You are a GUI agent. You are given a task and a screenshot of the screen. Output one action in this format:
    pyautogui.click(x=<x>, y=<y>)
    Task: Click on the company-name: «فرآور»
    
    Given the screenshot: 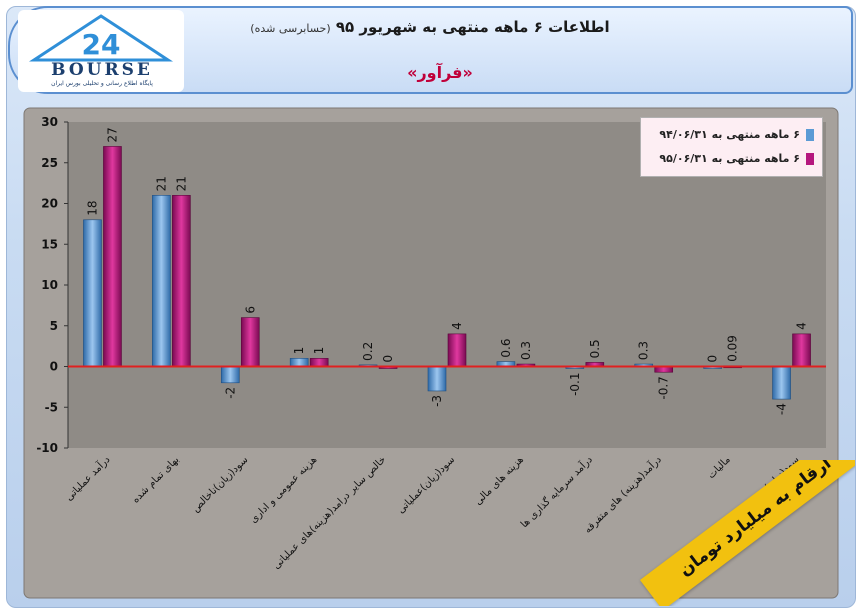 What is the action you would take?
    pyautogui.click(x=440, y=72)
    